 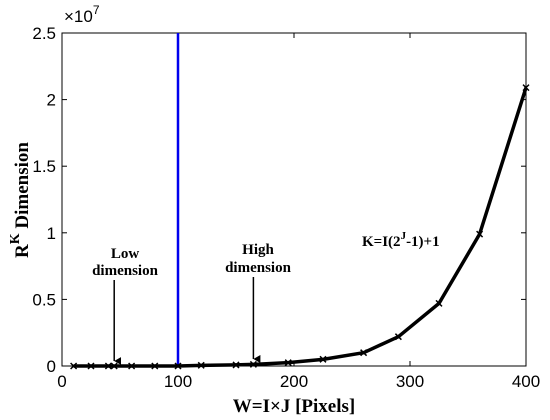 What do you see at coordinates (15, 238) in the screenshot?
I see `y-axis-label-sup: K` at bounding box center [15, 238].